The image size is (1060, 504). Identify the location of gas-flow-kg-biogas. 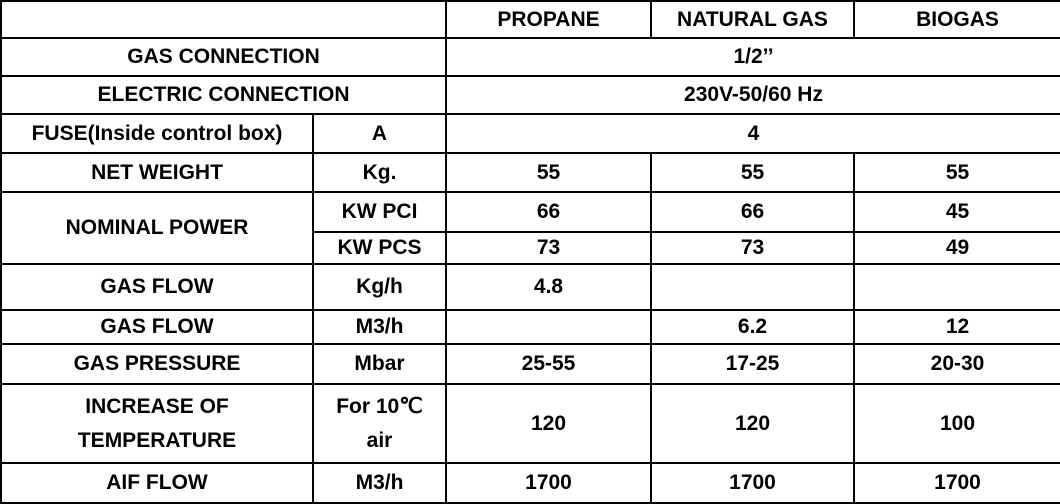
(956, 287).